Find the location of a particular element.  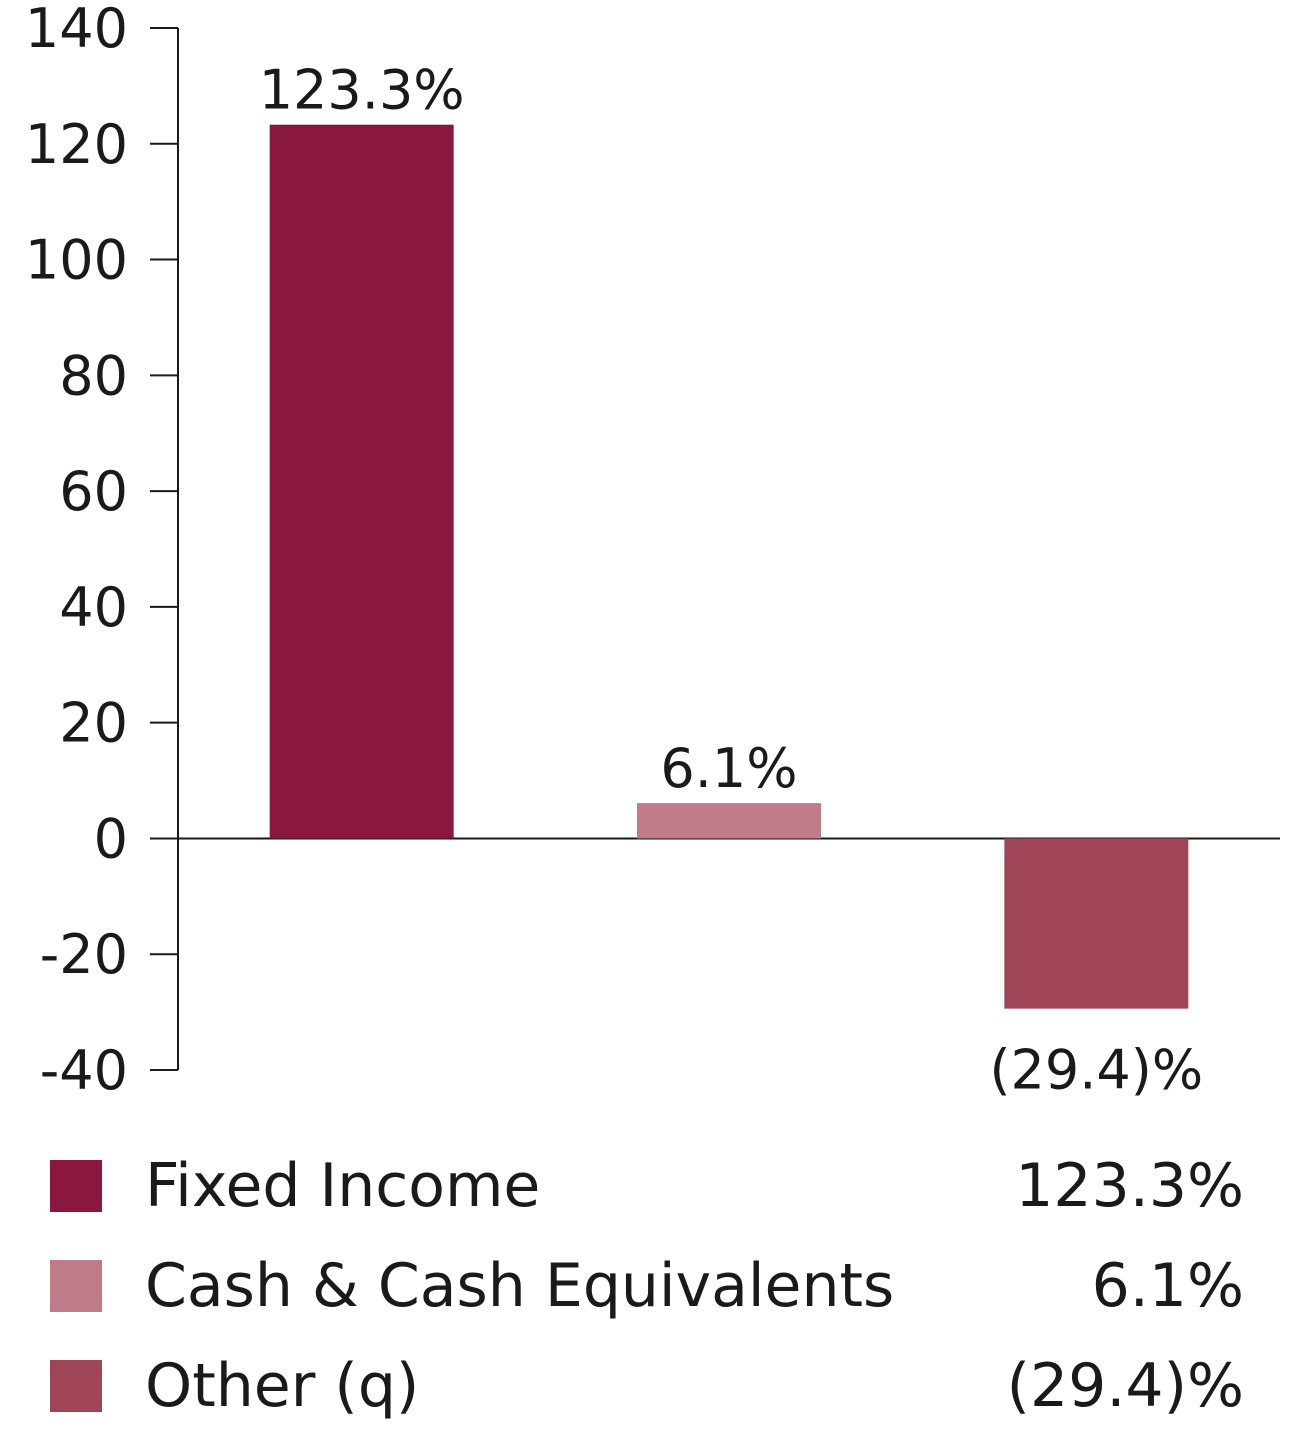

data-label: (29.4)% is located at coordinates (1096, 1070).